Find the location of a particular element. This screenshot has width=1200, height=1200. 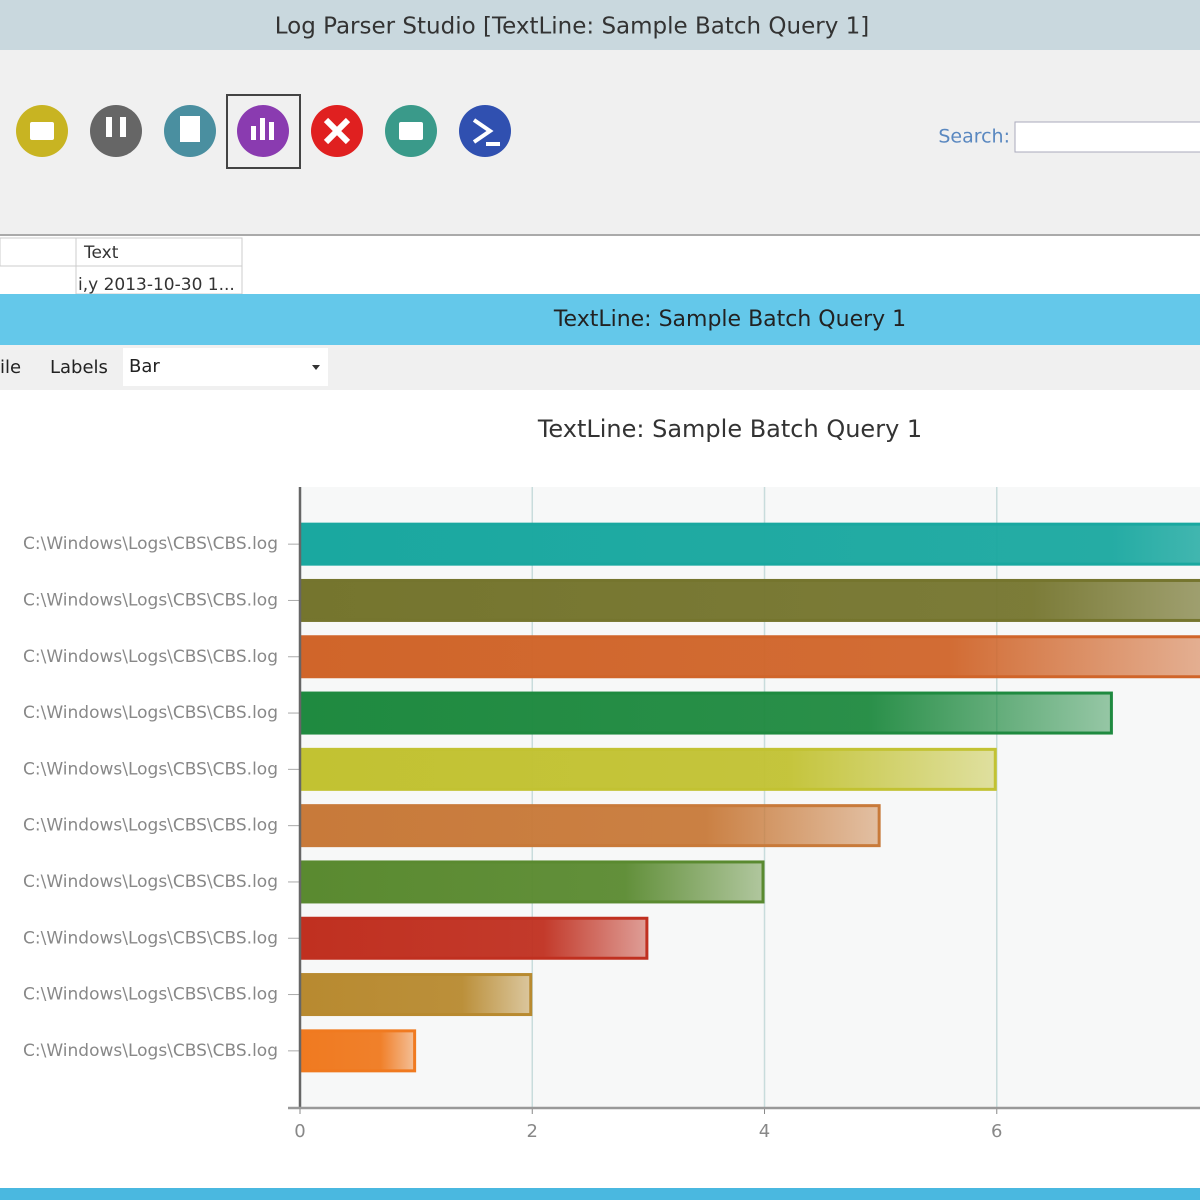

panel-header is located at coordinates (600, 319).